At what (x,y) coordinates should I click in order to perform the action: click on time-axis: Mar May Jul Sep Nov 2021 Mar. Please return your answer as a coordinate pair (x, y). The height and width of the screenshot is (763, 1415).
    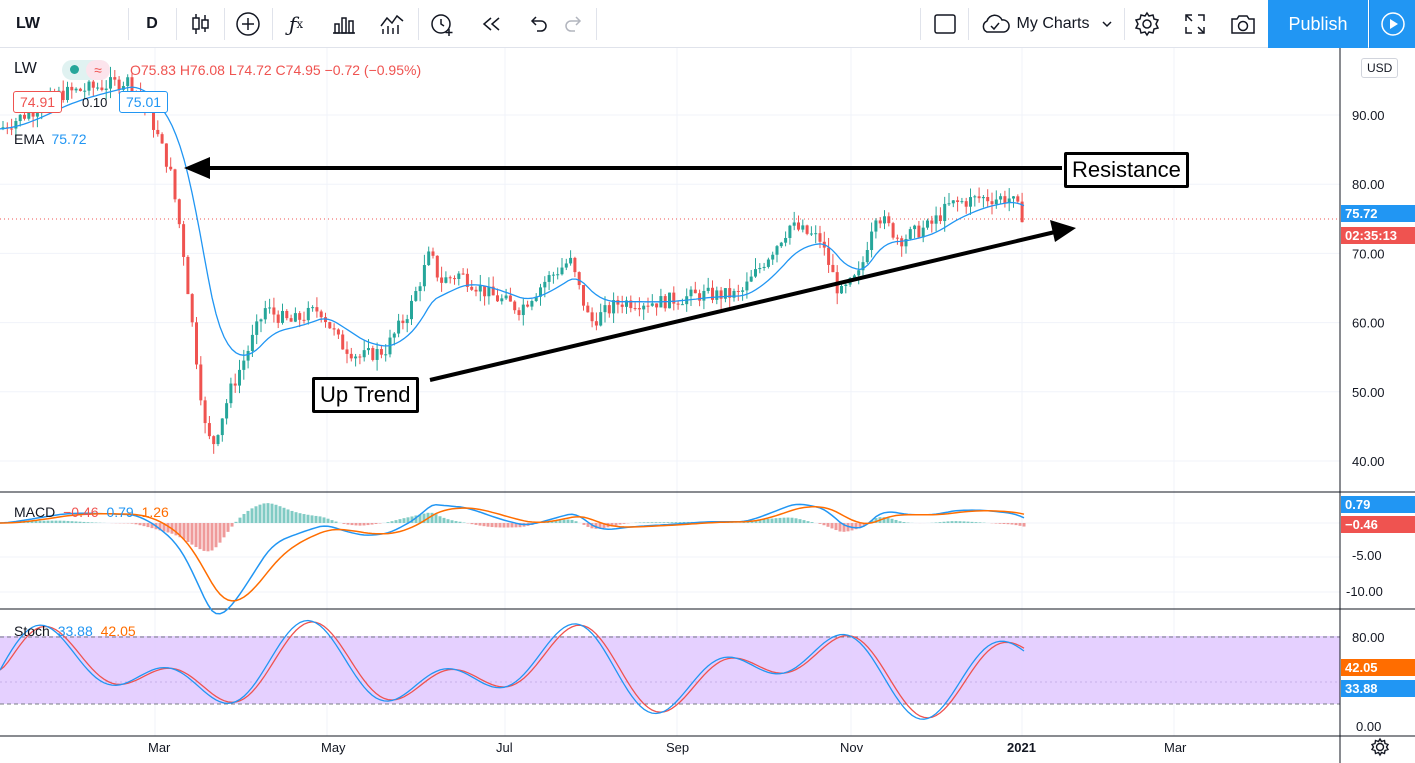
    Looking at the image, I should click on (667, 747).